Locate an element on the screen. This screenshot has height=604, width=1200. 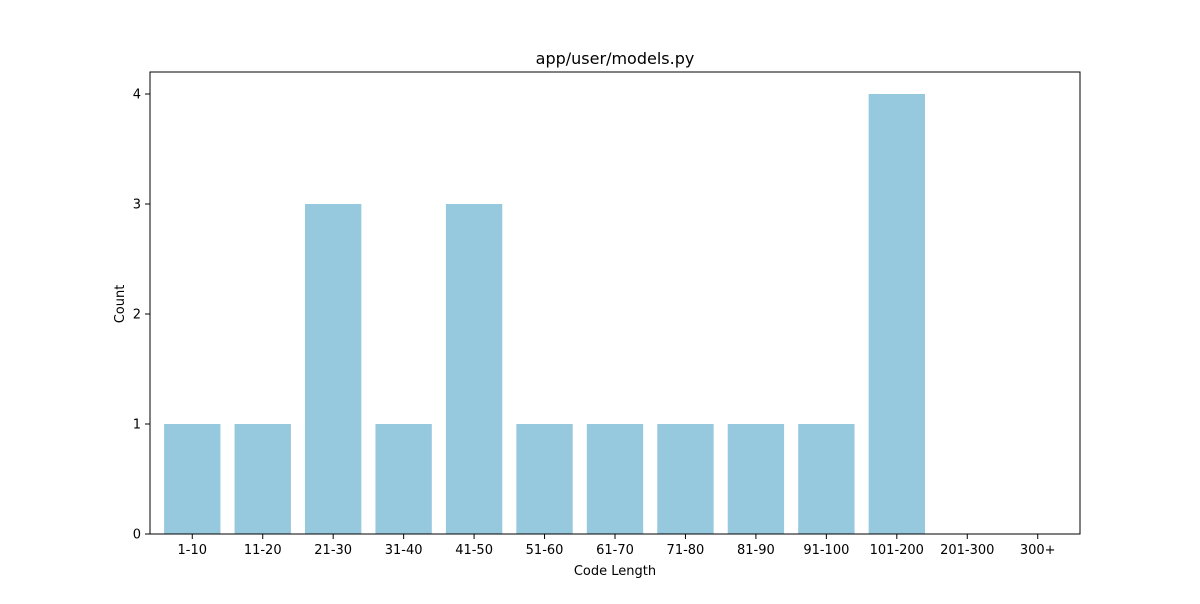
x-axis-label: Code Length is located at coordinates (615, 571).